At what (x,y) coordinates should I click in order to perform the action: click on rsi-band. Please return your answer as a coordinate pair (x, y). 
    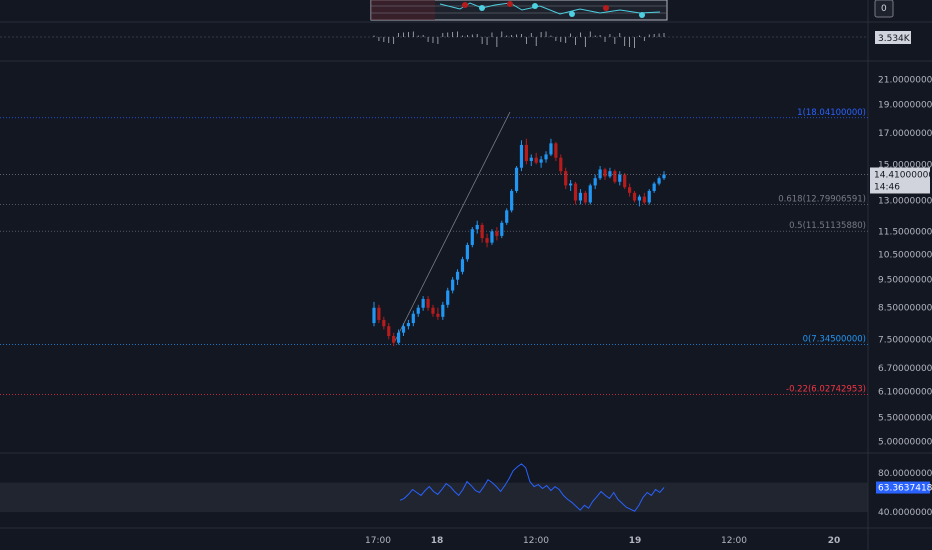
    Looking at the image, I should click on (434, 497).